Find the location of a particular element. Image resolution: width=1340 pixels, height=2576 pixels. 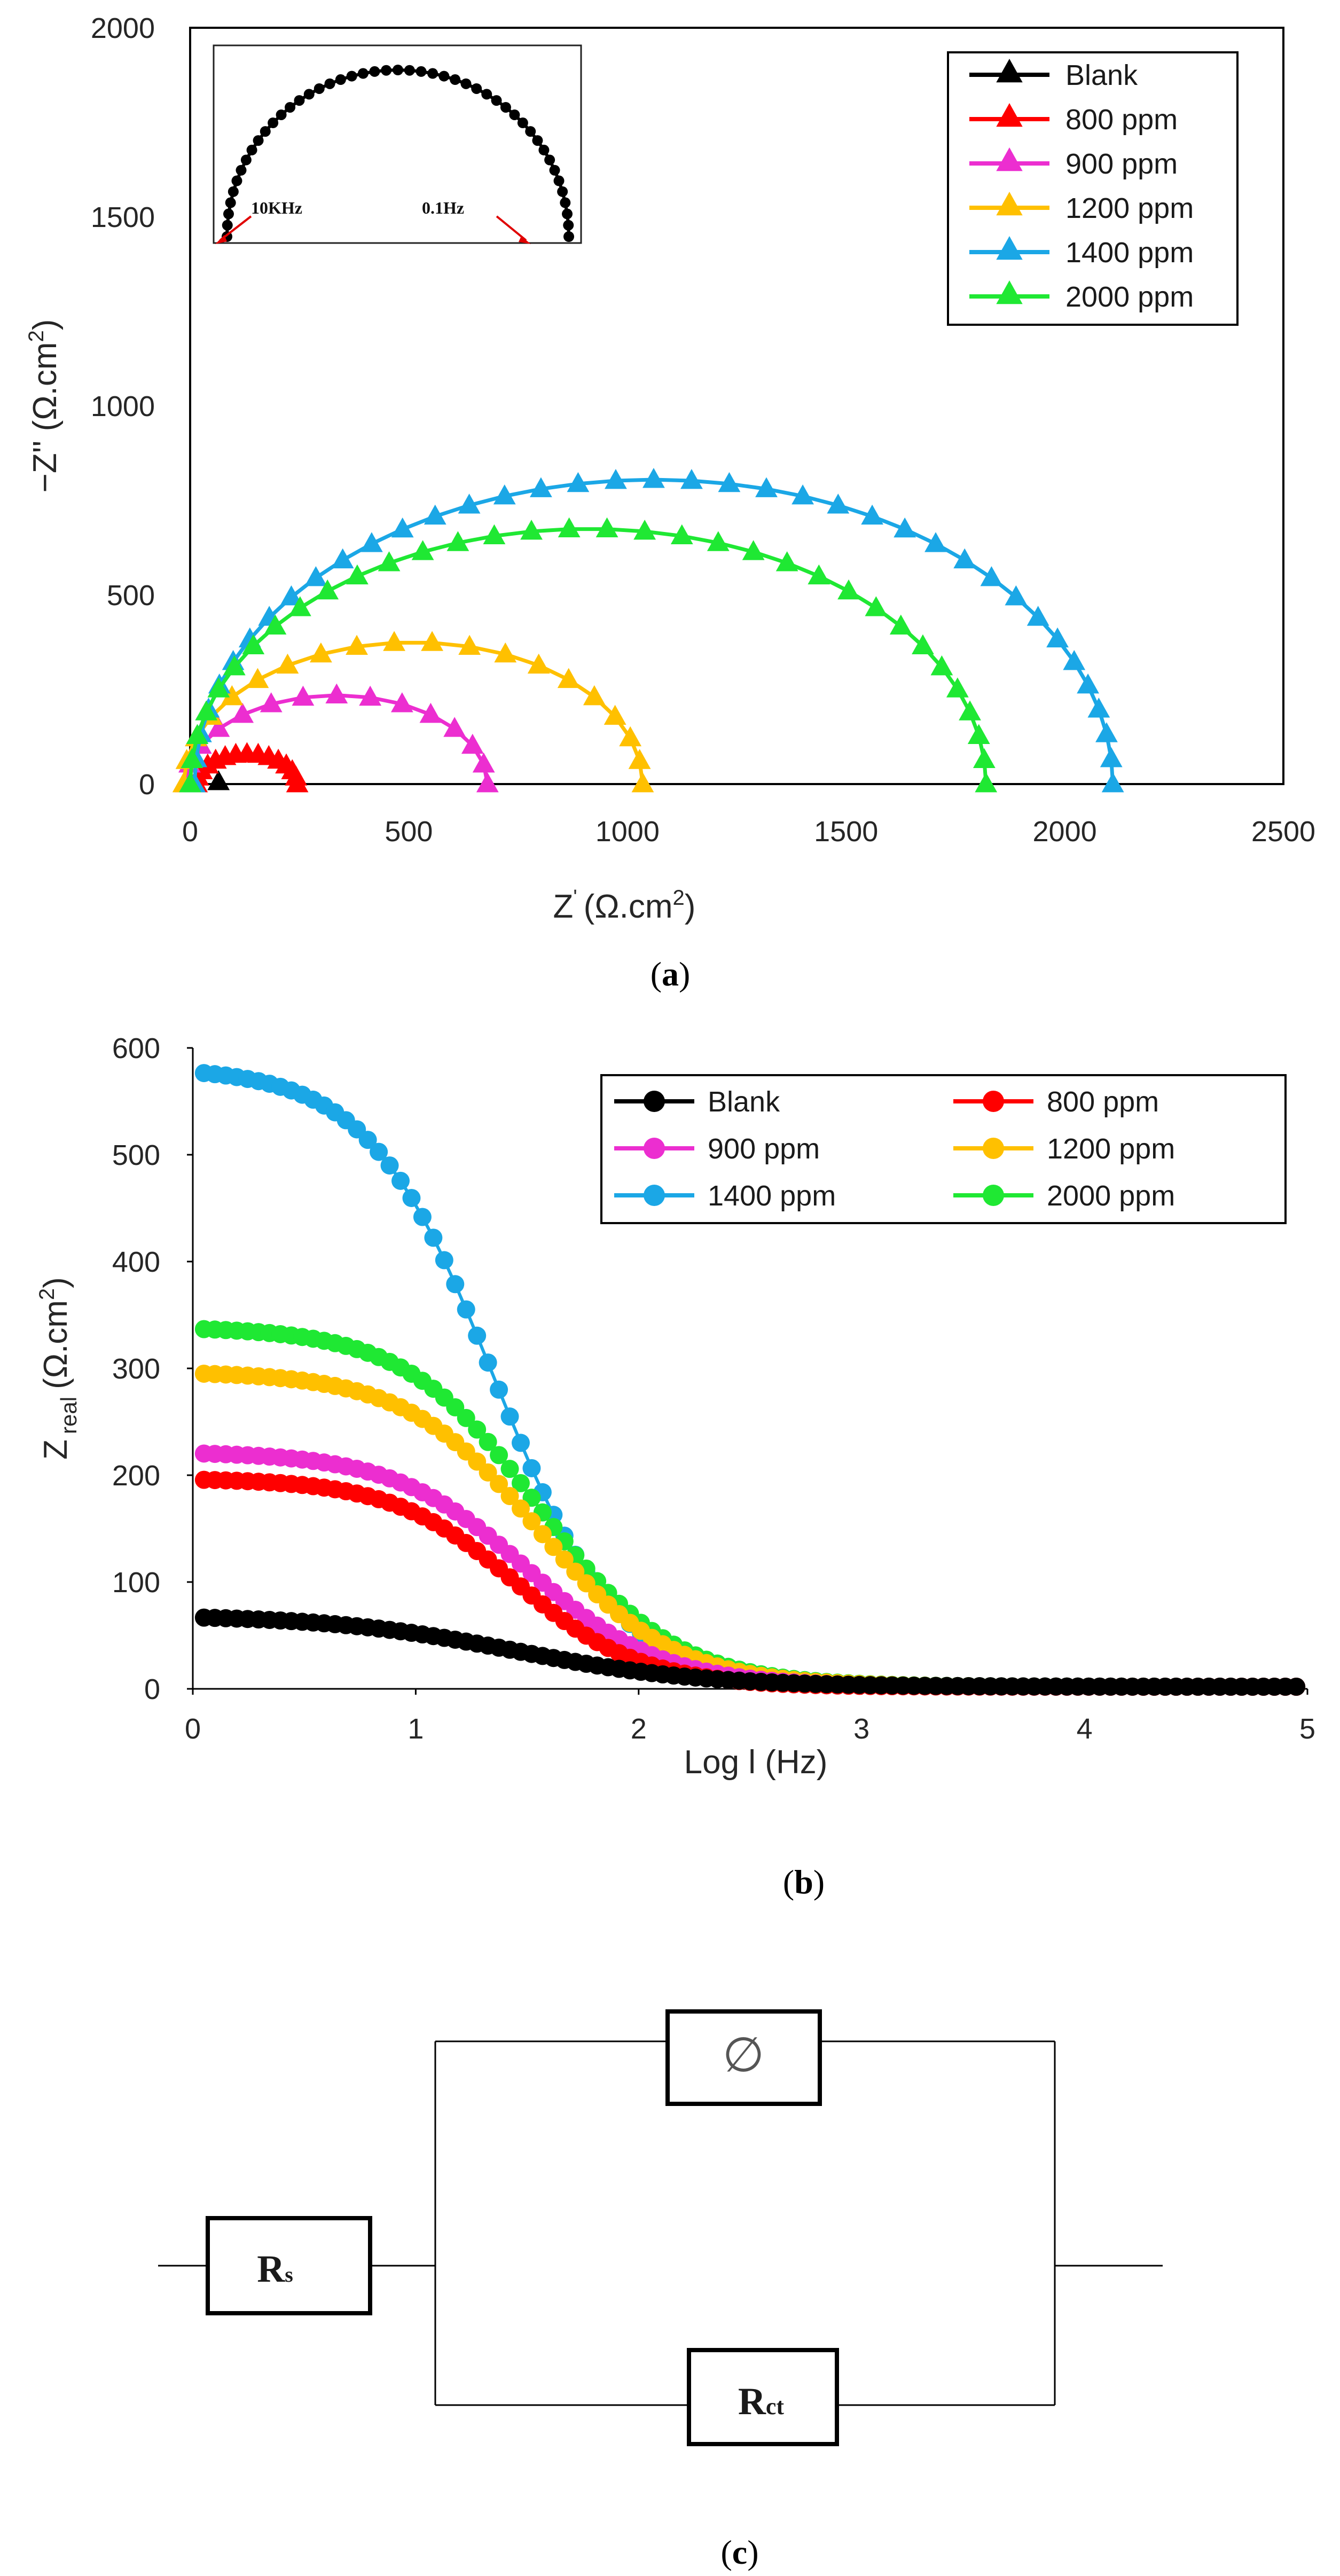

chart-a-series-blank is located at coordinates (218, 780).